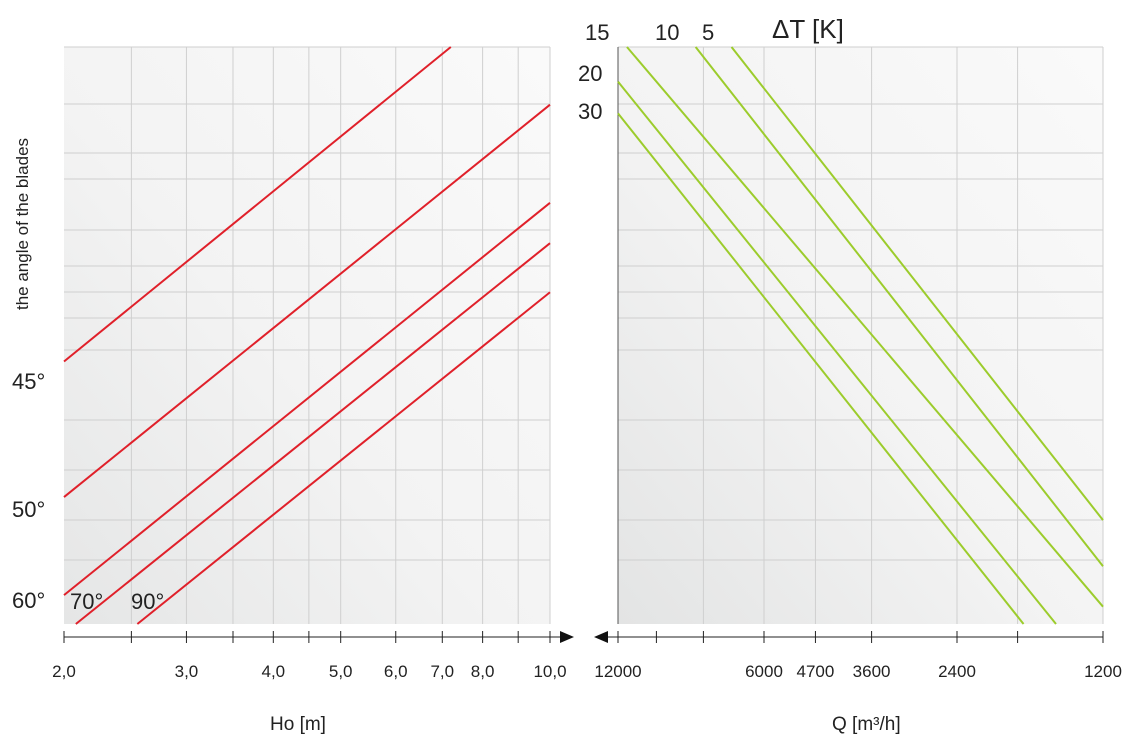 The height and width of the screenshot is (737, 1133). I want to click on x-tick-label: 12000, so click(617, 671).